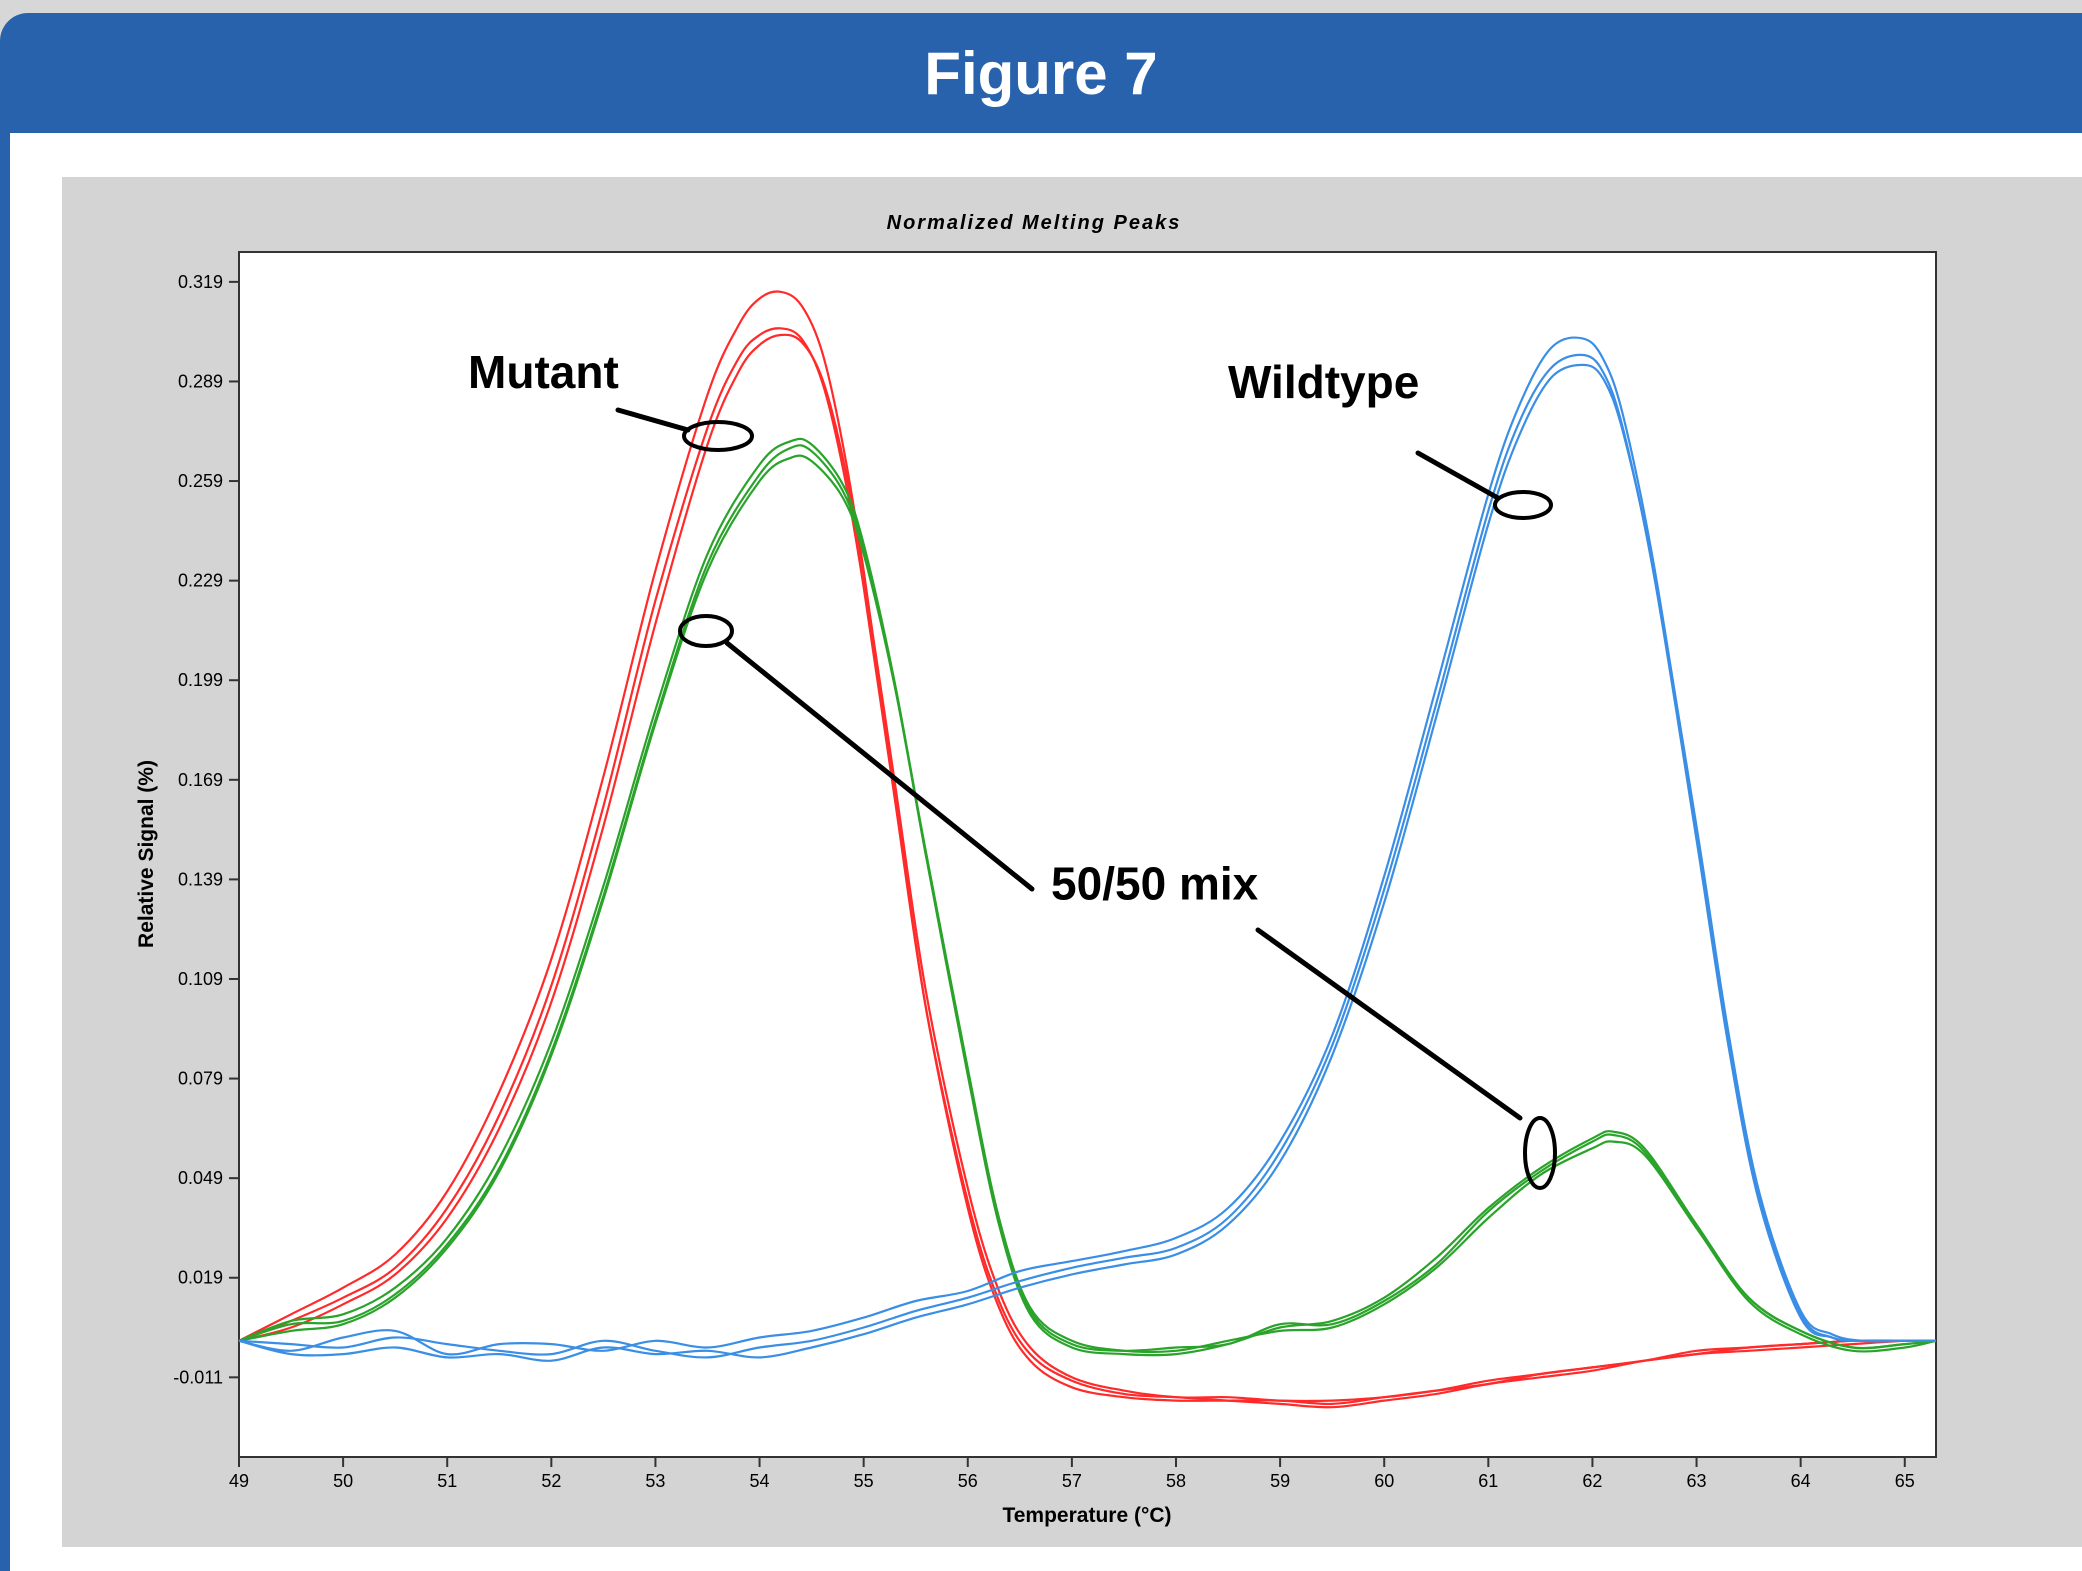 This screenshot has height=1571, width=2082. What do you see at coordinates (1389, 1024) in the screenshot?
I see `mix-pointer-right` at bounding box center [1389, 1024].